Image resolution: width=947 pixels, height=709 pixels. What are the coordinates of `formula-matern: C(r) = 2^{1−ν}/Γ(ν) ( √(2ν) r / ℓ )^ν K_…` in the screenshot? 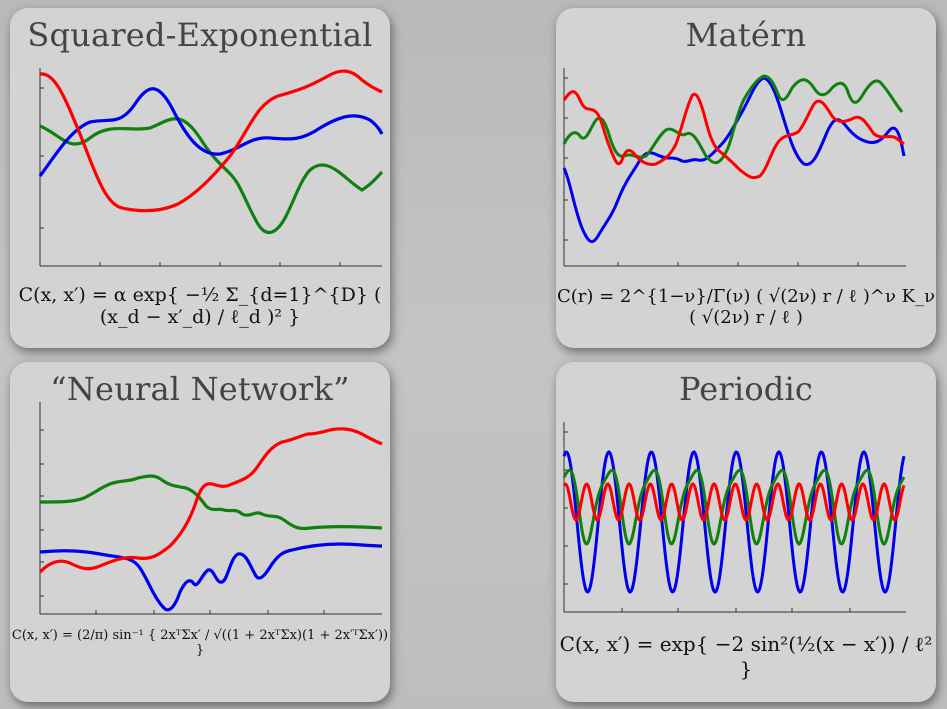 It's located at (746, 307).